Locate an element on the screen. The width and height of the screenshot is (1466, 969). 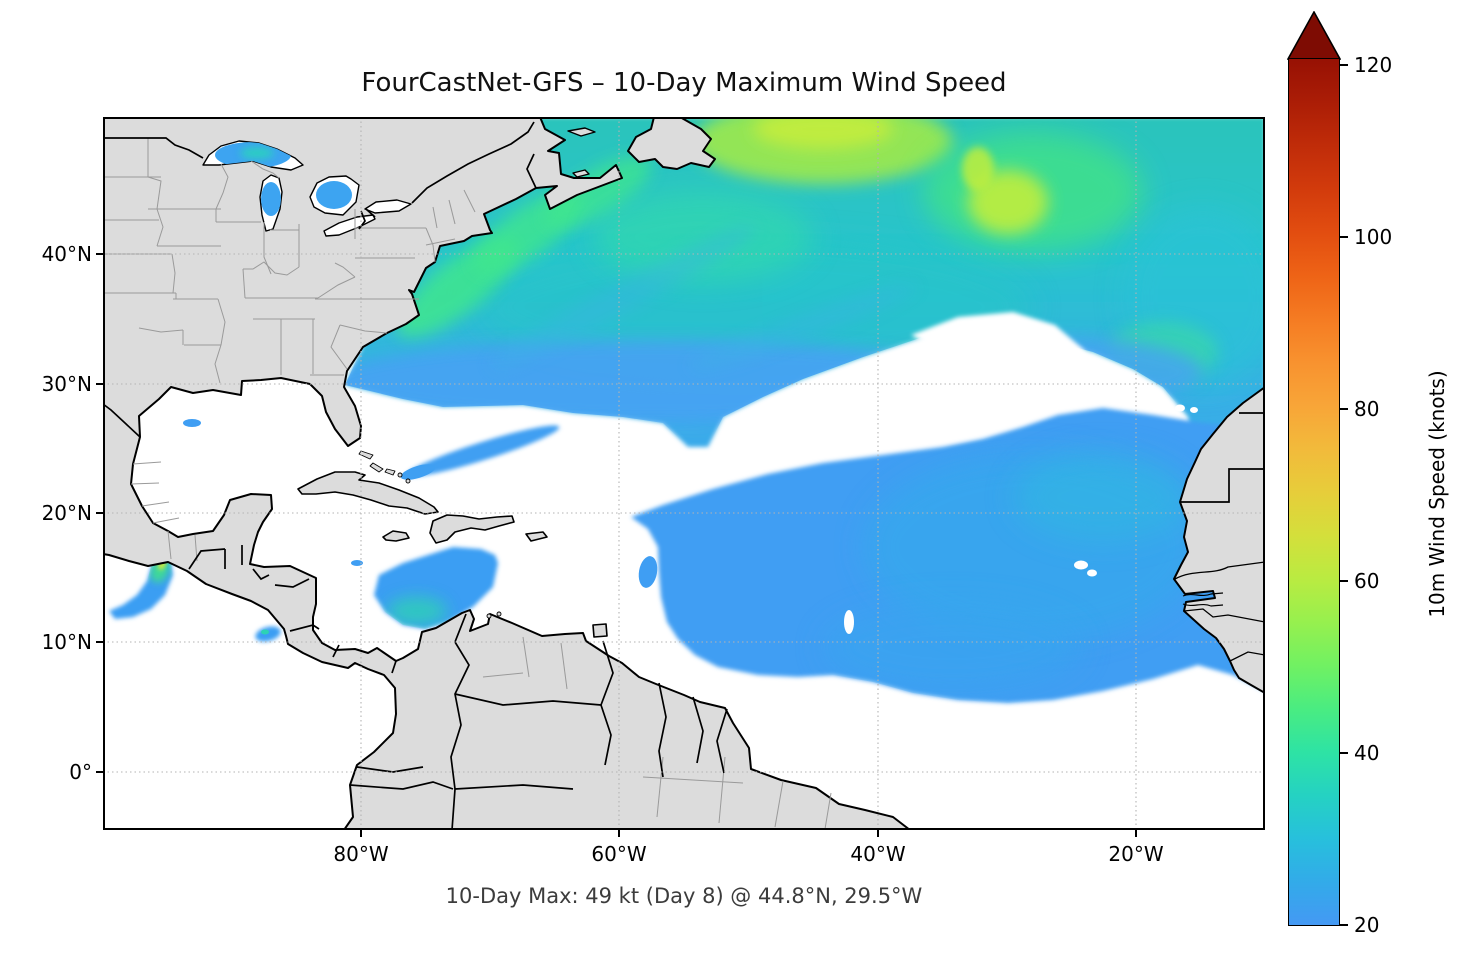
puerto-rico is located at coordinates (536, 536).